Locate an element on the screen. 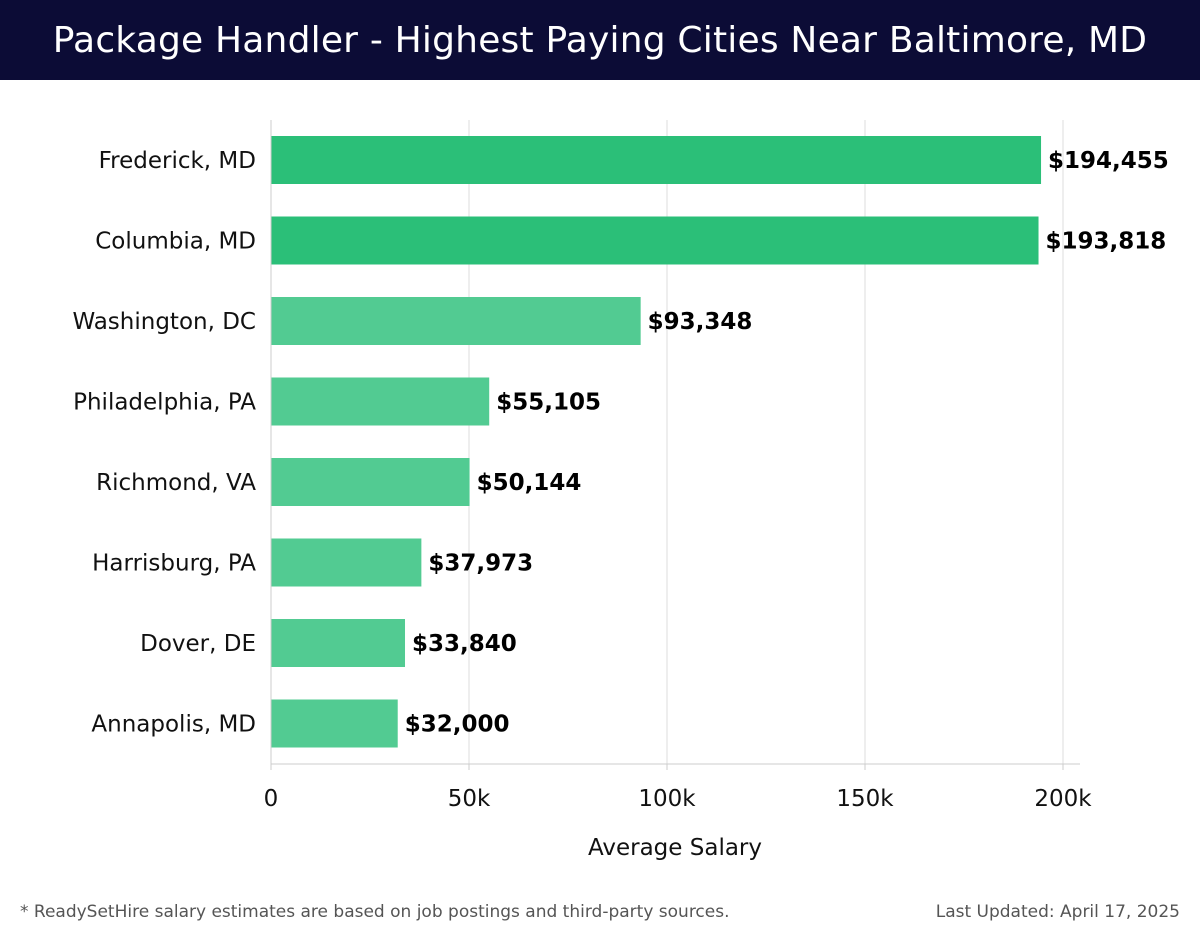 The width and height of the screenshot is (1200, 940). x-tick-label: 100k is located at coordinates (667, 799).